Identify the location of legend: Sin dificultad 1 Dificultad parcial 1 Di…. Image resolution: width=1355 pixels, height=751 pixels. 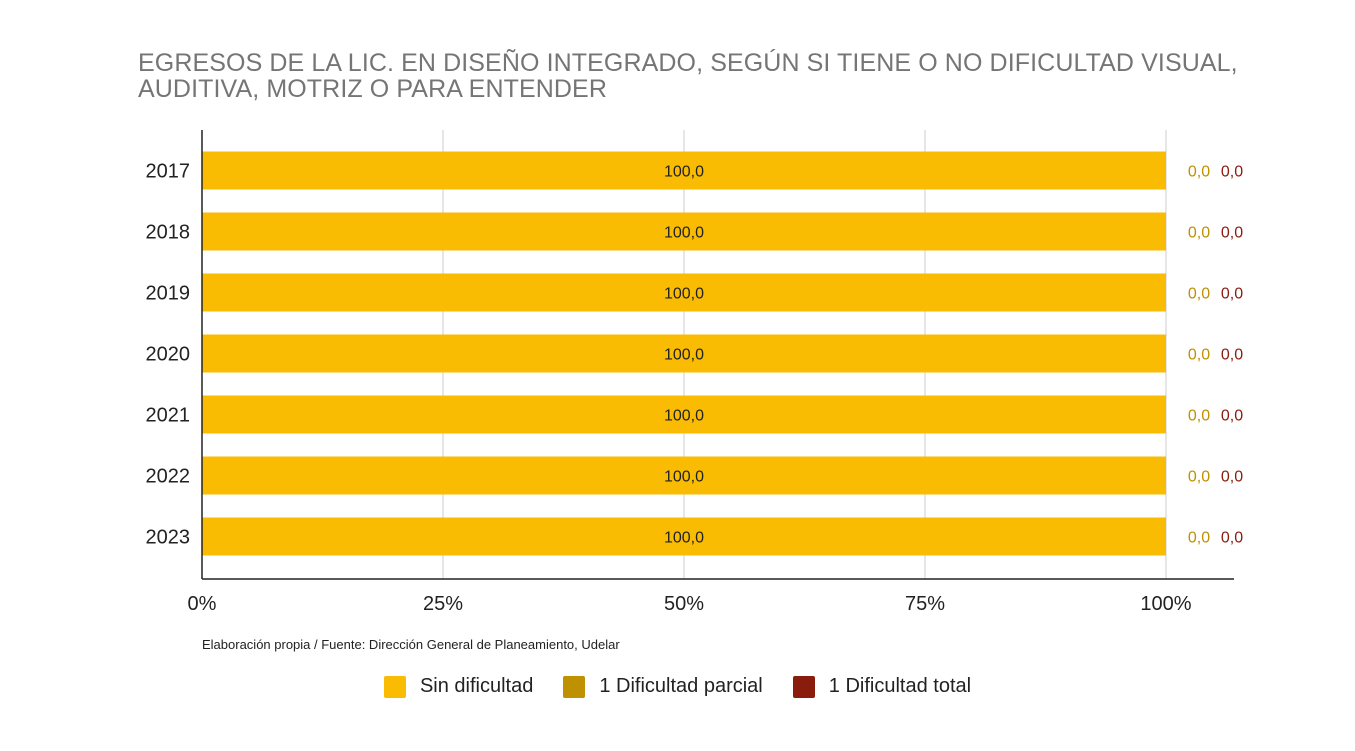
(677, 686).